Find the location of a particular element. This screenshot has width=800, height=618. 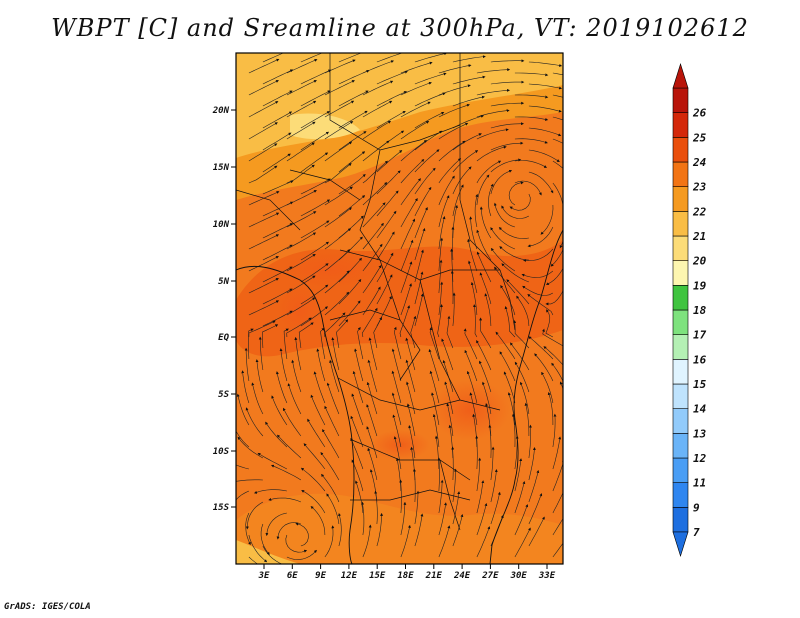

colorbar-label: 9 is located at coordinates (696, 507).